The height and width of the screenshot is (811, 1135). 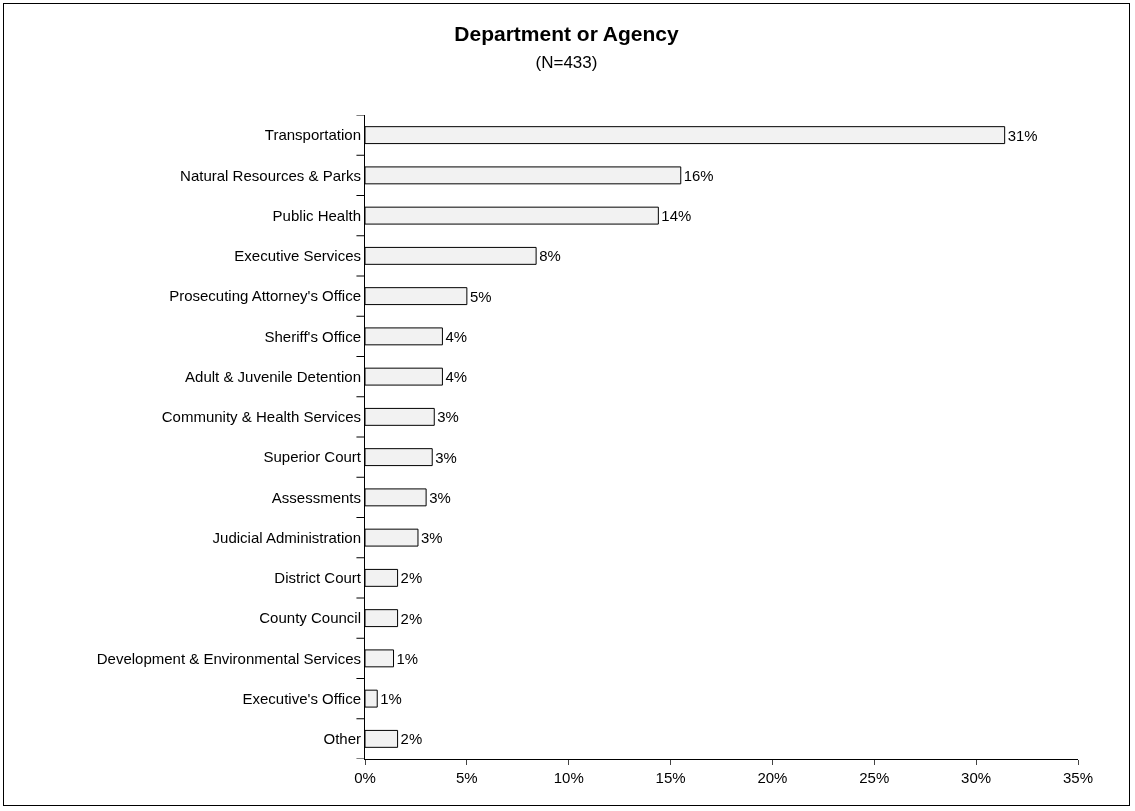 I want to click on y-tick-label: Superior Court, so click(x=312, y=457).